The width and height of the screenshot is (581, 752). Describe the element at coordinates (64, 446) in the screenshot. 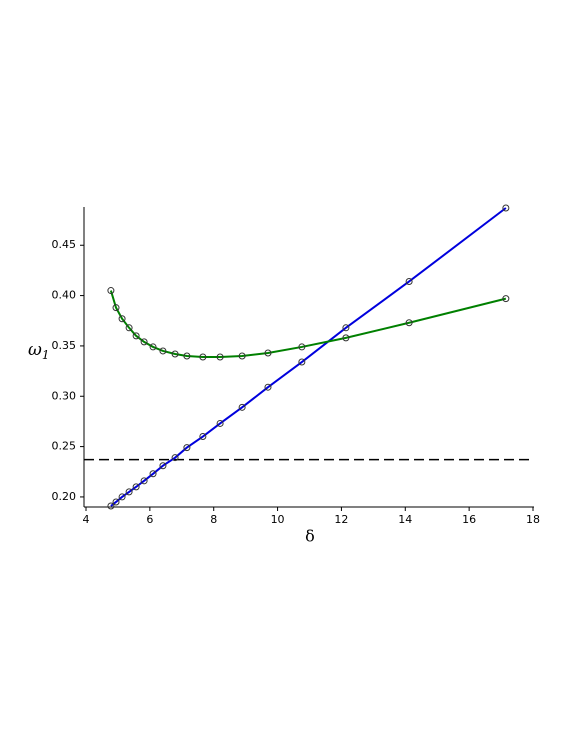

I see `y-tick-label: 0.25` at that location.